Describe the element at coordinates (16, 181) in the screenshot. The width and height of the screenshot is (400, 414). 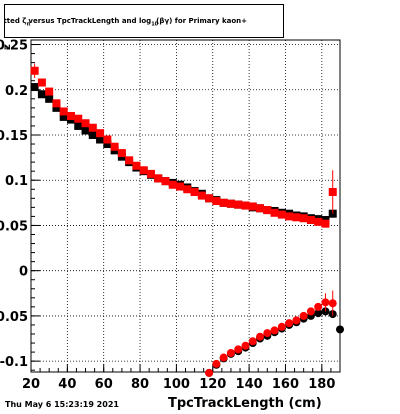
I see `y-tick-label: 0.1` at that location.